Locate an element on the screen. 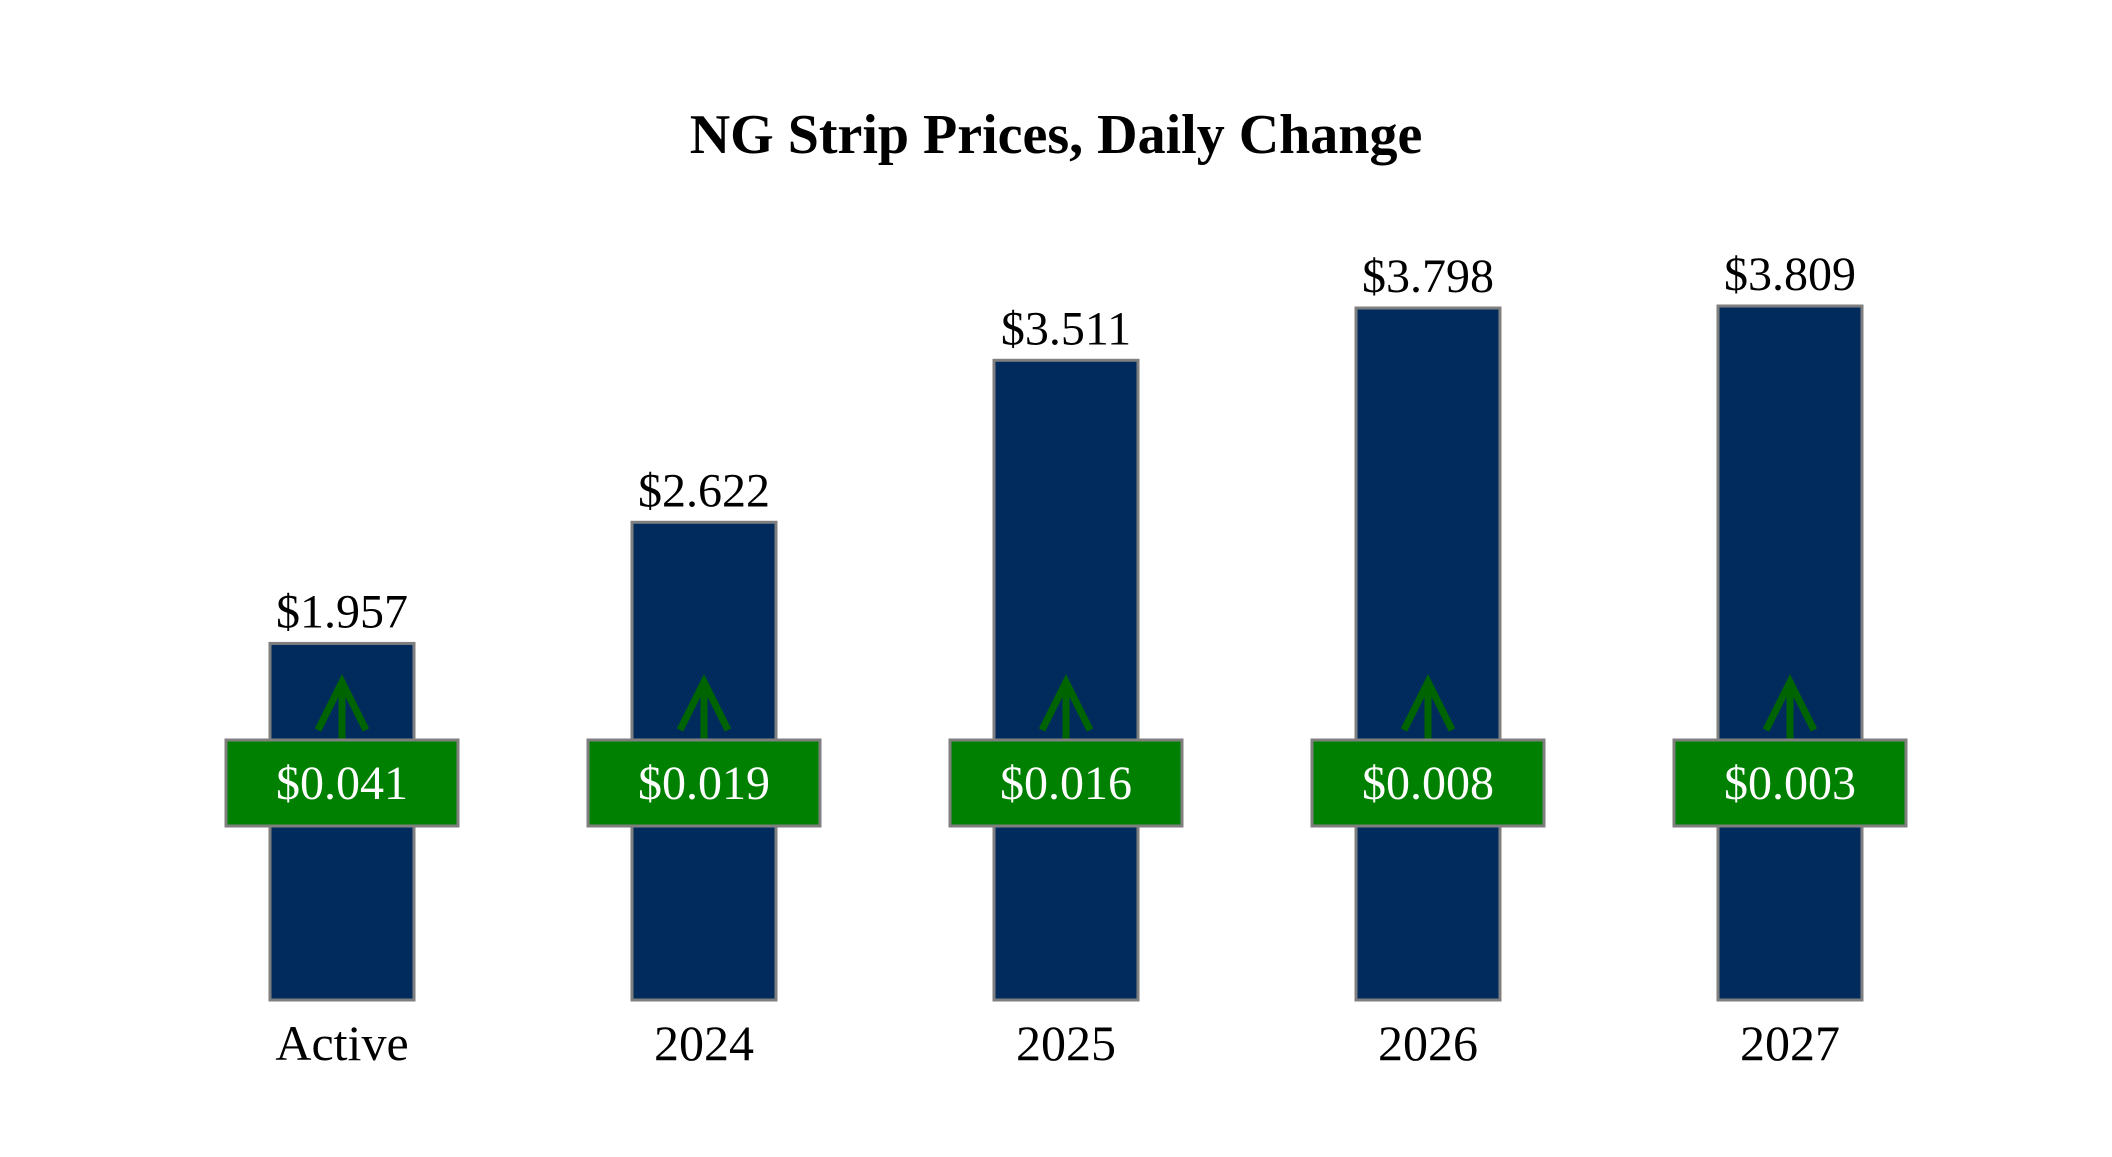 This screenshot has height=1157, width=2112. change-label-1: $0.019 is located at coordinates (704, 783).